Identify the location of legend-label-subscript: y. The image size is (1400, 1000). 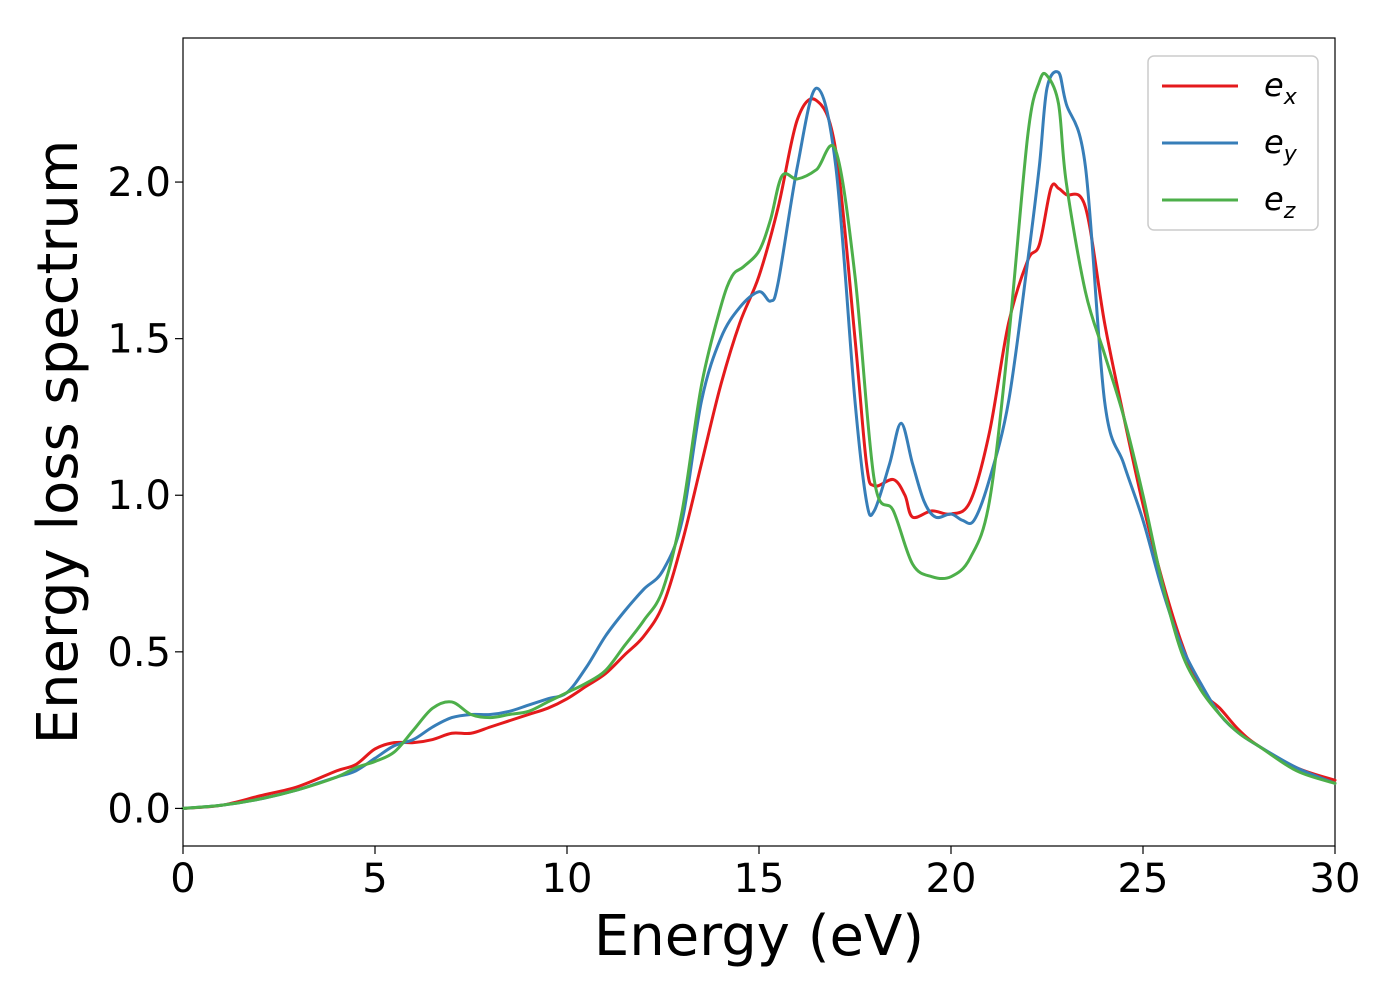
(1290, 154).